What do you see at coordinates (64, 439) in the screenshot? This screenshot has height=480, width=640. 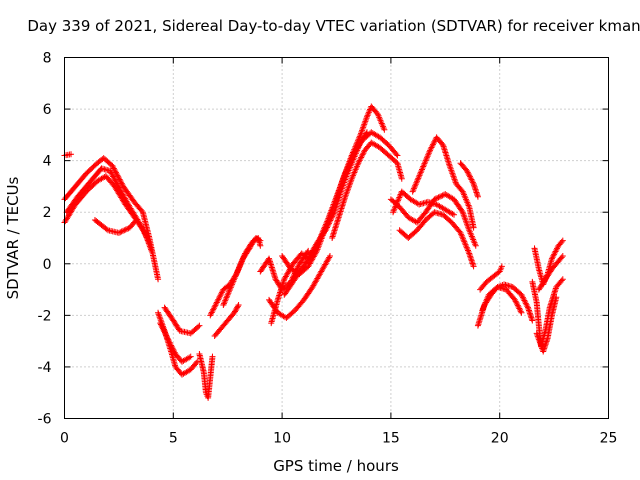 I see `x-tick-label: 0` at bounding box center [64, 439].